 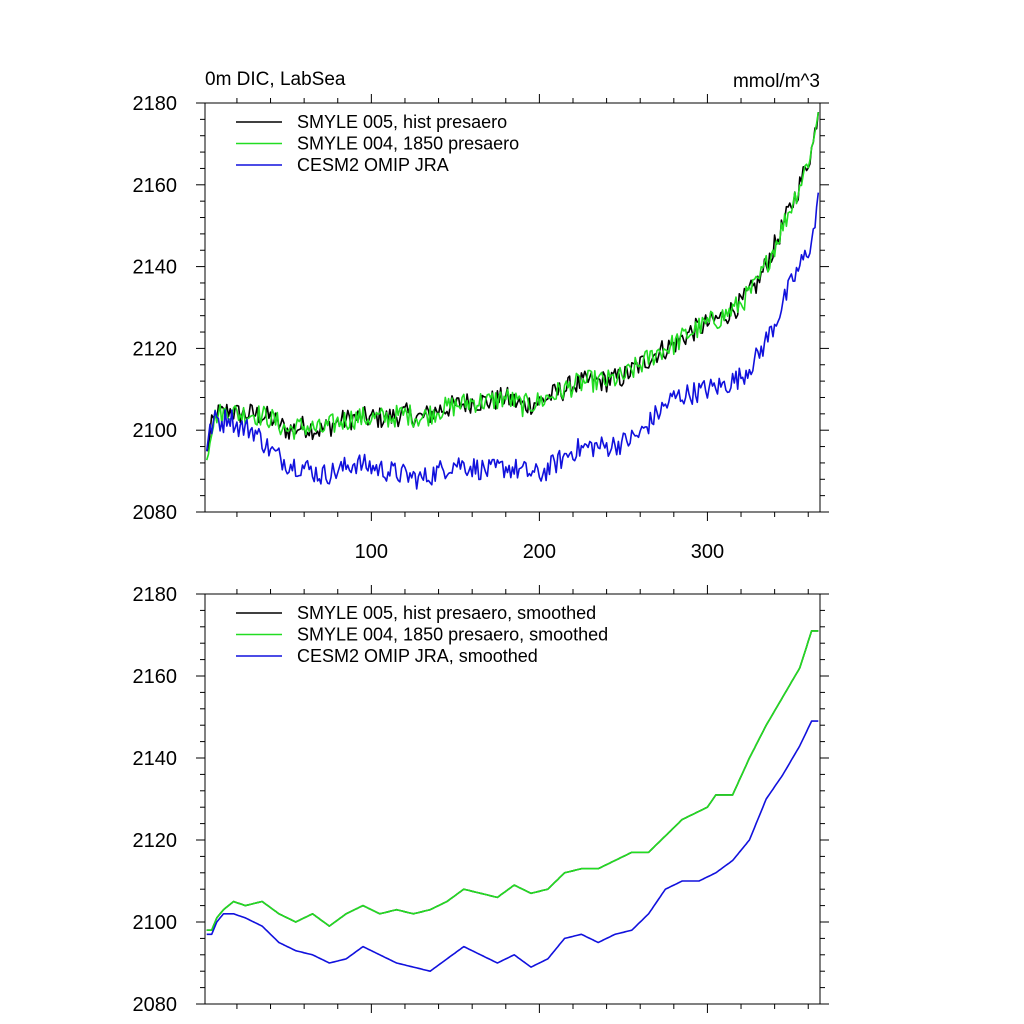 What do you see at coordinates (776, 81) in the screenshot?
I see `units-label: mmol/m^3` at bounding box center [776, 81].